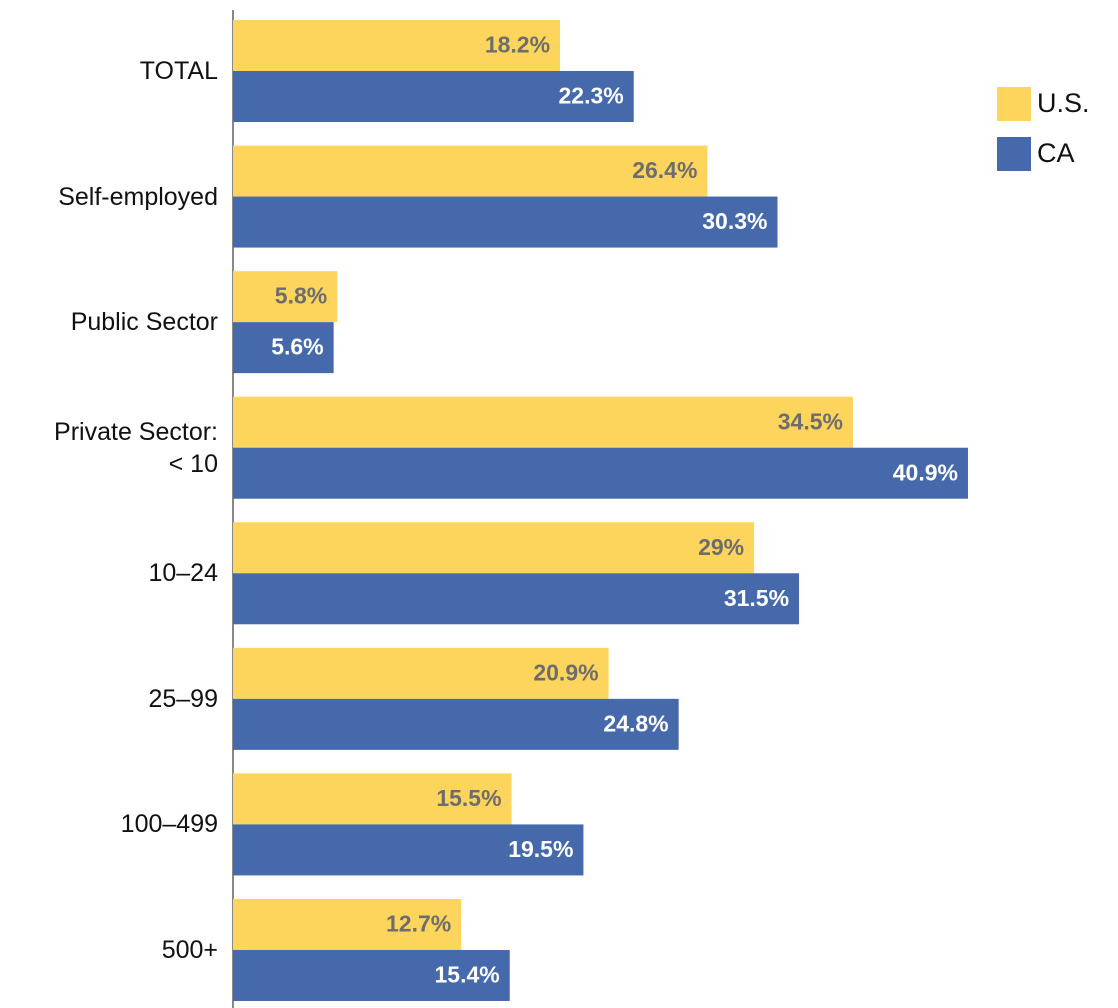  What do you see at coordinates (178, 71) in the screenshot?
I see `category-label: TOTAL` at bounding box center [178, 71].